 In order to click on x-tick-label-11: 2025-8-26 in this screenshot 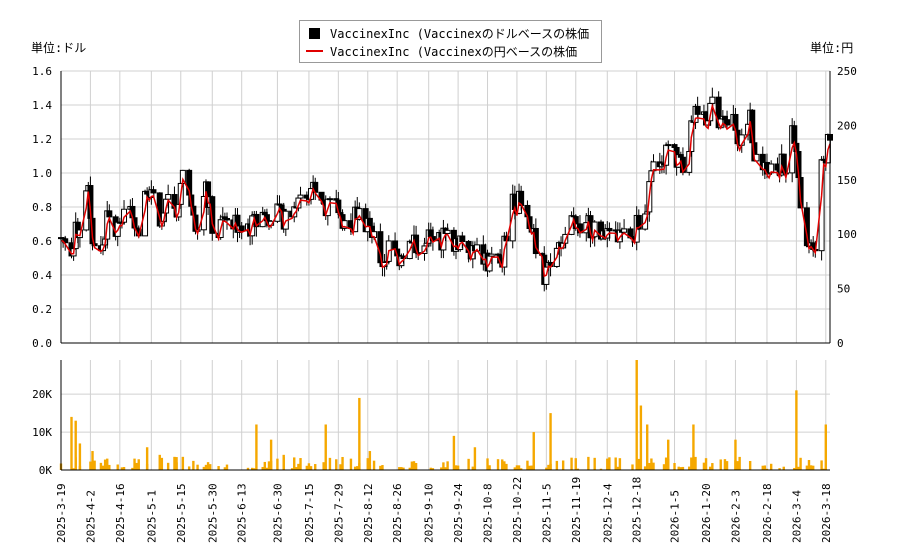, I will do `click(397, 513)`.